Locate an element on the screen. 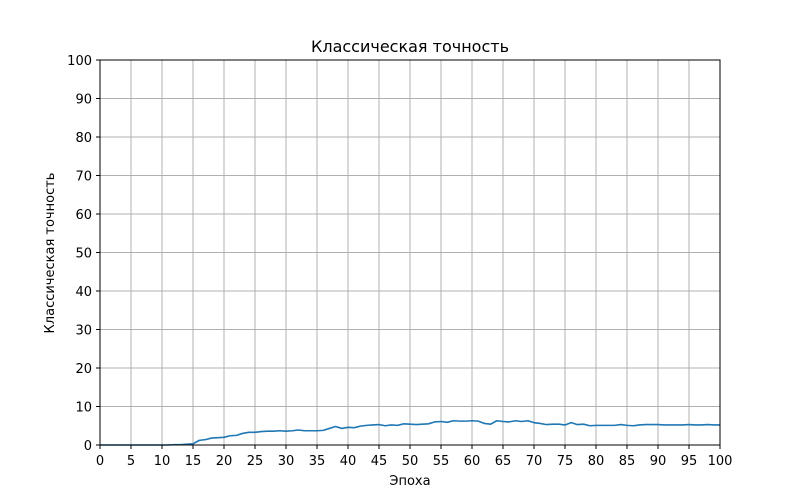 The image size is (800, 500). x-tick-label: 60 is located at coordinates (472, 461).